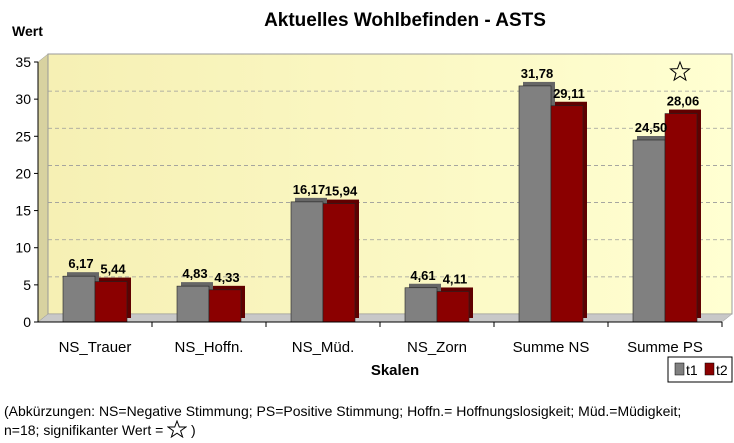 Image resolution: width=734 pixels, height=443 pixels. Describe the element at coordinates (27, 31) in the screenshot. I see `y-axis-label: Wert` at that location.